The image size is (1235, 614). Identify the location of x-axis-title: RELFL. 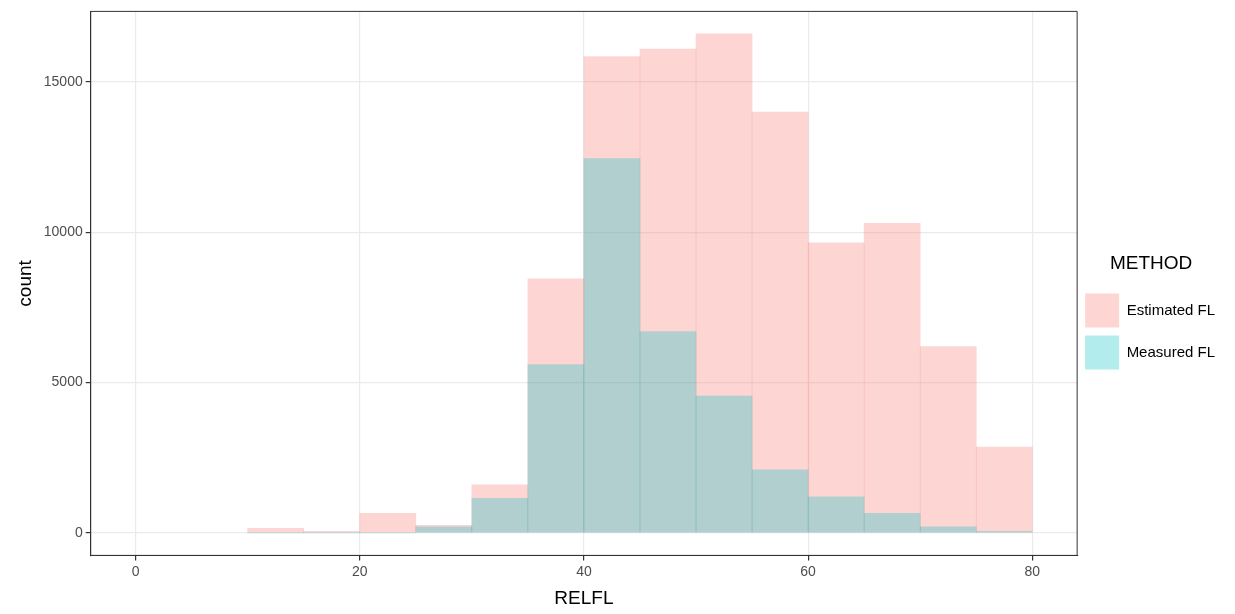
(584, 597).